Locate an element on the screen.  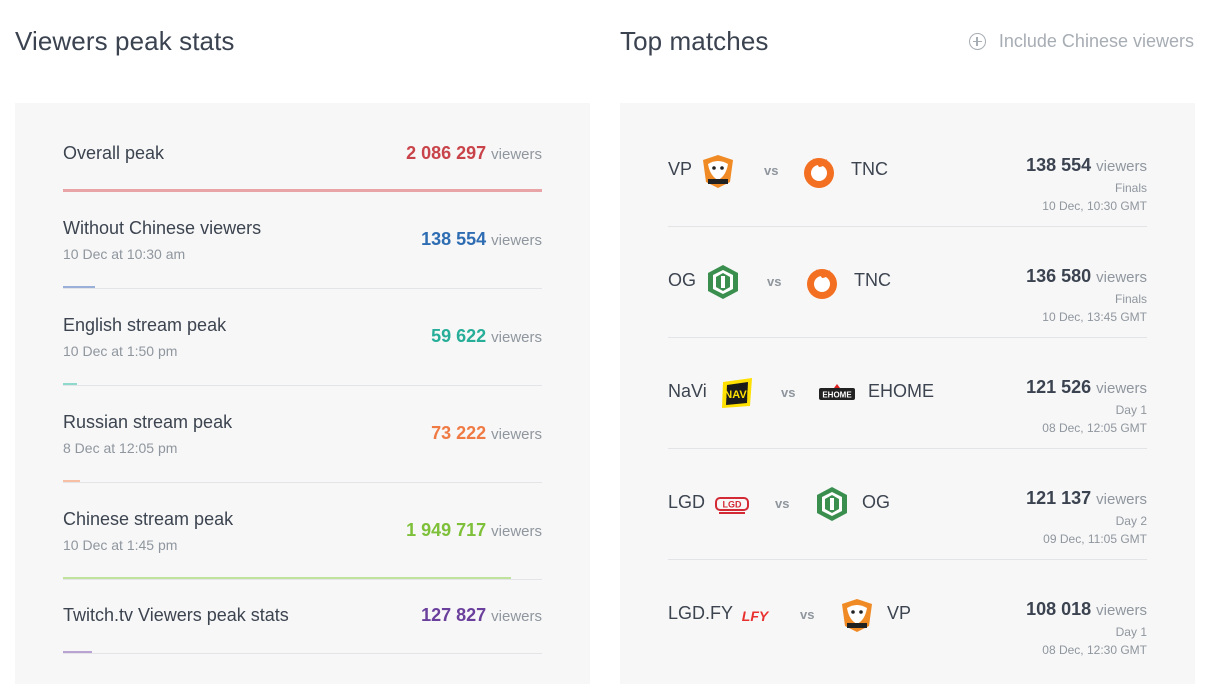
navi-logo-icon: NAVI is located at coordinates (737, 393).